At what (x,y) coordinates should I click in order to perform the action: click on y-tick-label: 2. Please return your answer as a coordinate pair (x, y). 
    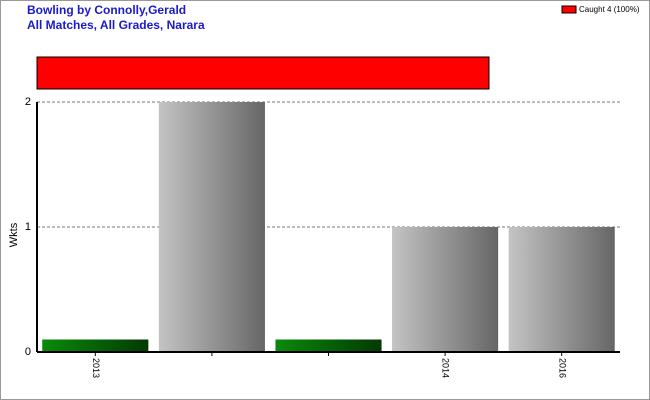
    Looking at the image, I should click on (28, 102).